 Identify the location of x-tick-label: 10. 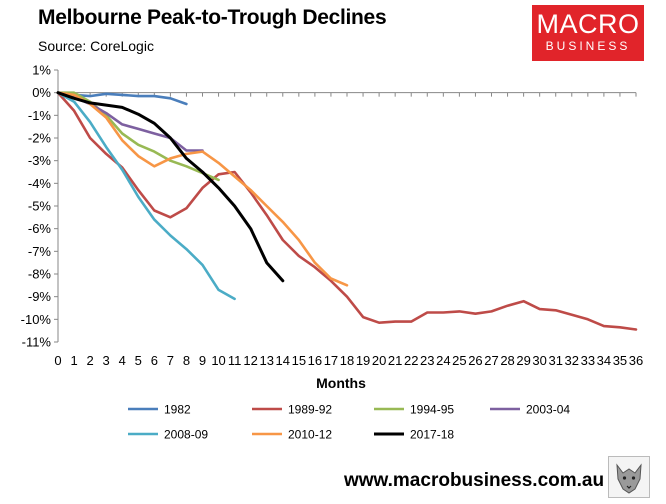
(218, 360).